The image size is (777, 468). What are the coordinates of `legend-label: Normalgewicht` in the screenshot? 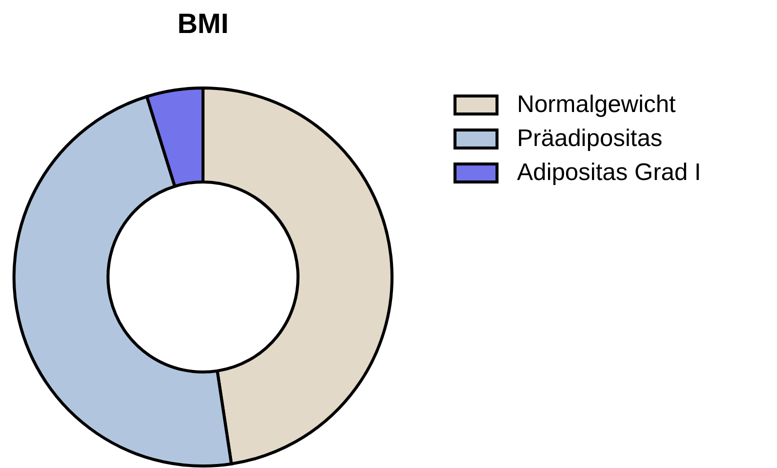 It's located at (596, 105).